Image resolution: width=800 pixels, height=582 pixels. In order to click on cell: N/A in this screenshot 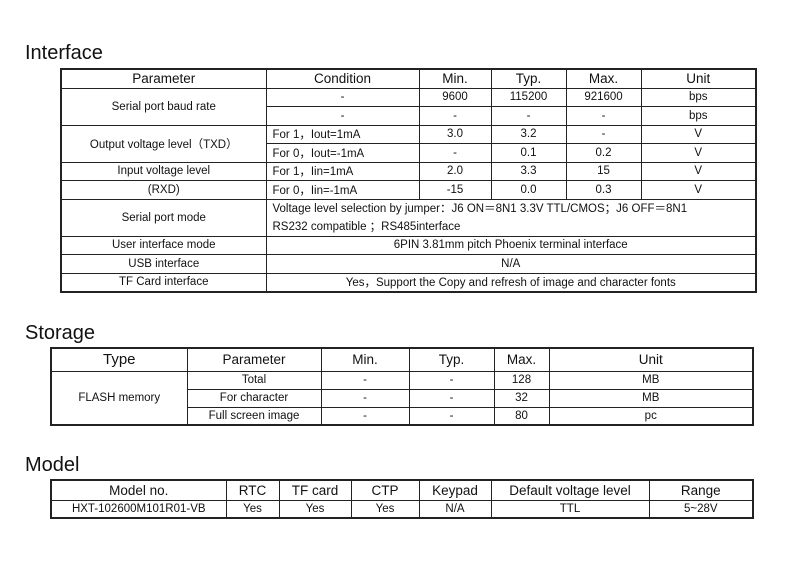, I will do `click(455, 509)`.